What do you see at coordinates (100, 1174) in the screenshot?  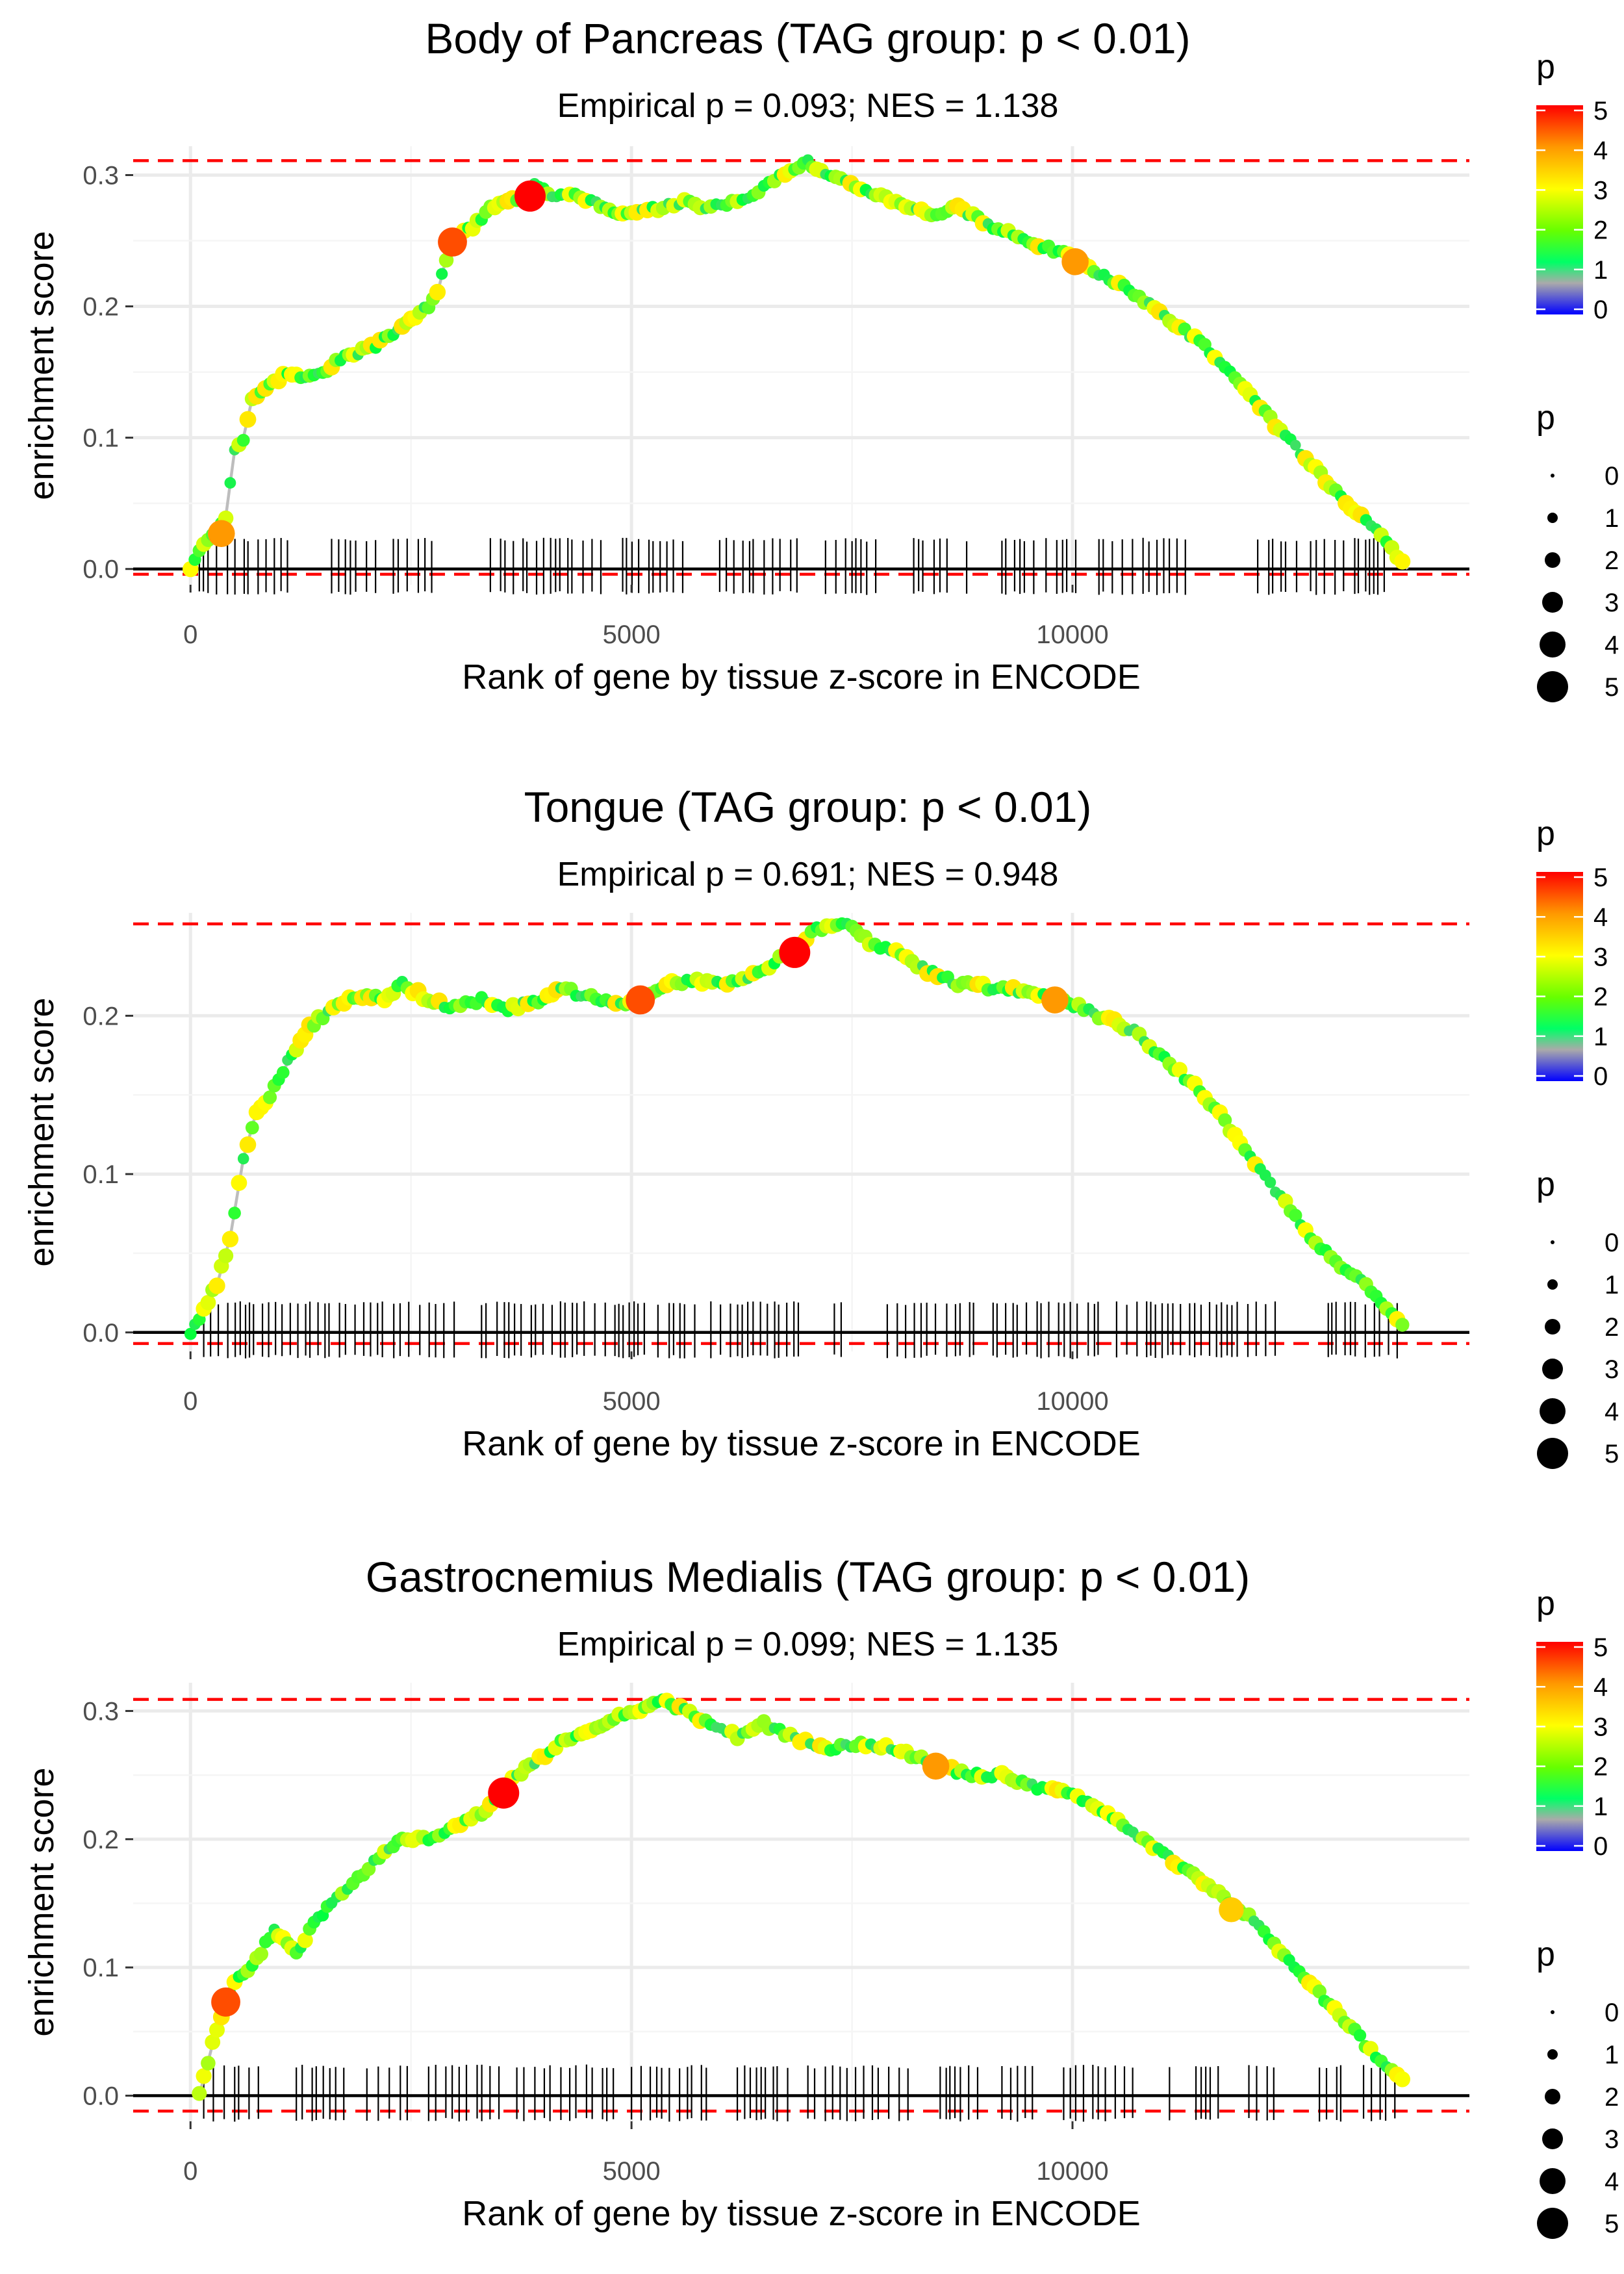 I see `y-tick-label: 0.1` at bounding box center [100, 1174].